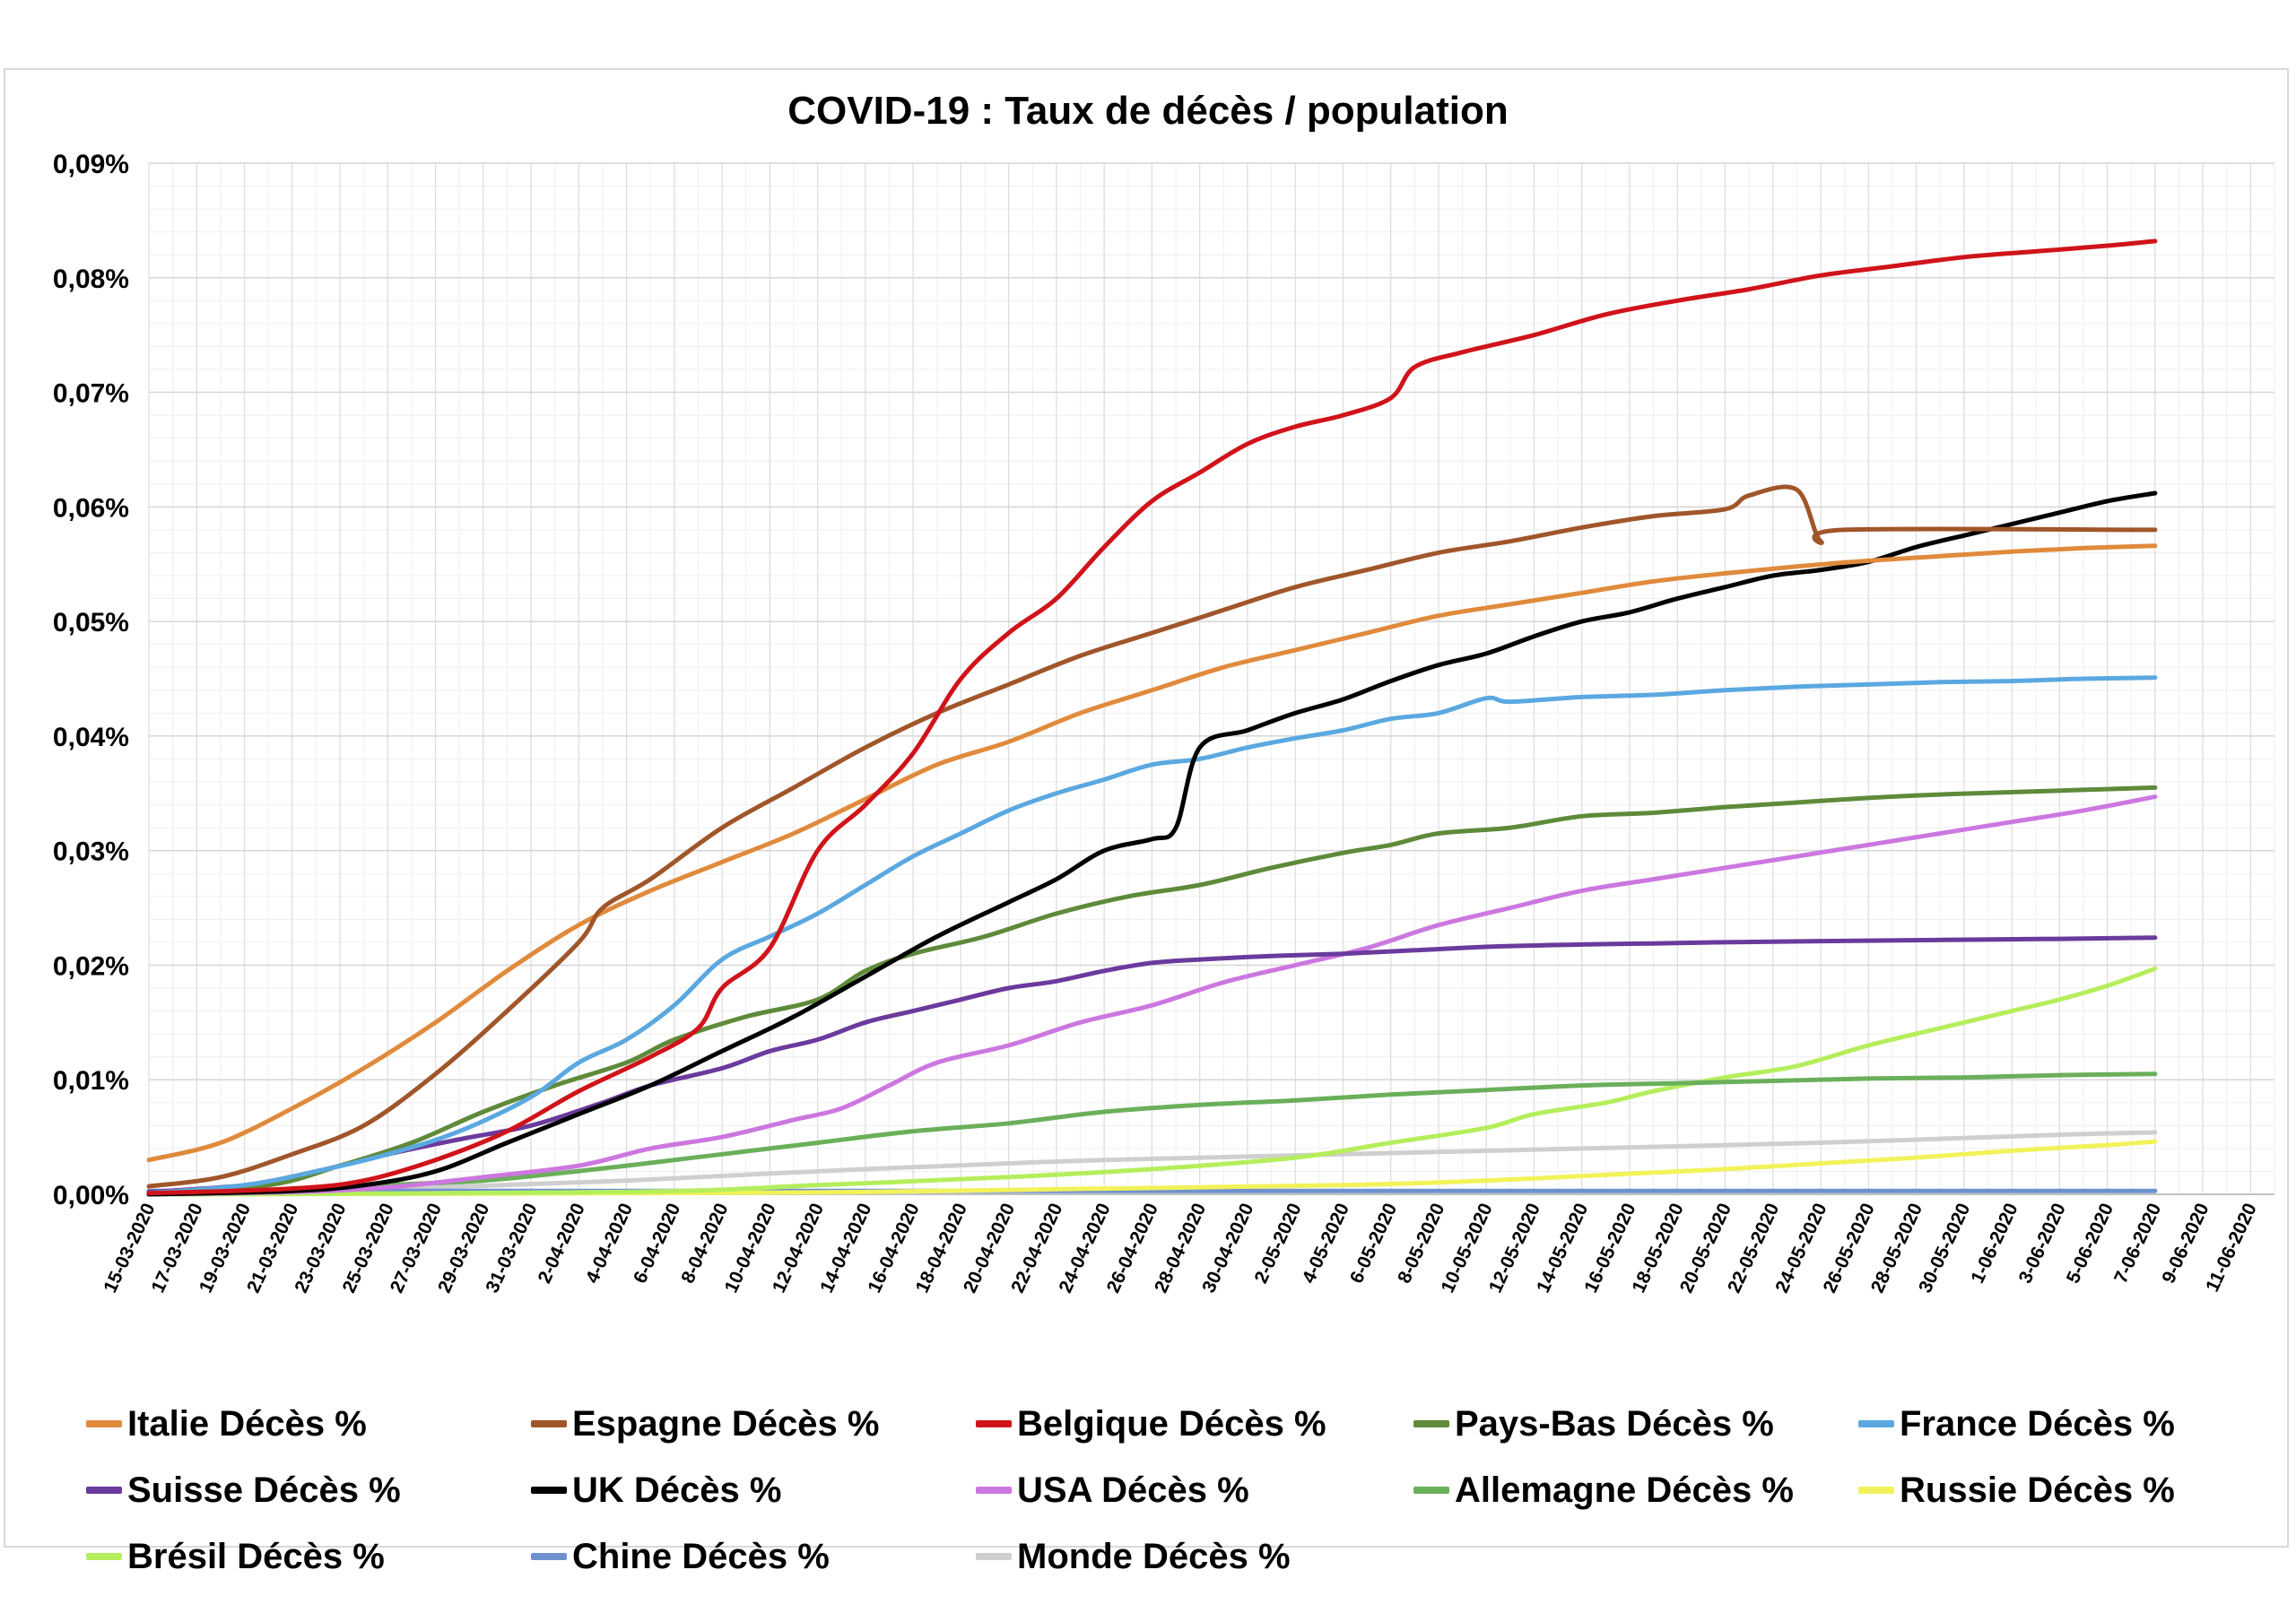 This screenshot has width=2296, height=1622. What do you see at coordinates (91, 1081) in the screenshot?
I see `y-tick-label: 0,01%` at bounding box center [91, 1081].